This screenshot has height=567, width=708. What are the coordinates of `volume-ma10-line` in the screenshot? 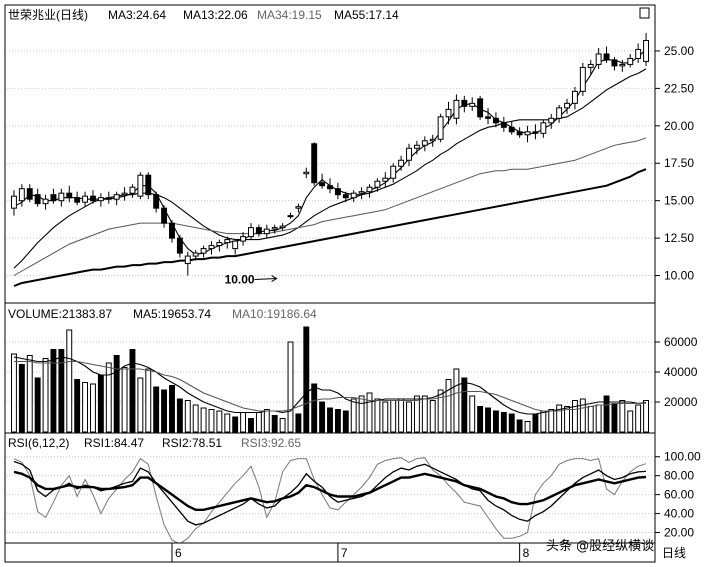 It's located at (330, 386).